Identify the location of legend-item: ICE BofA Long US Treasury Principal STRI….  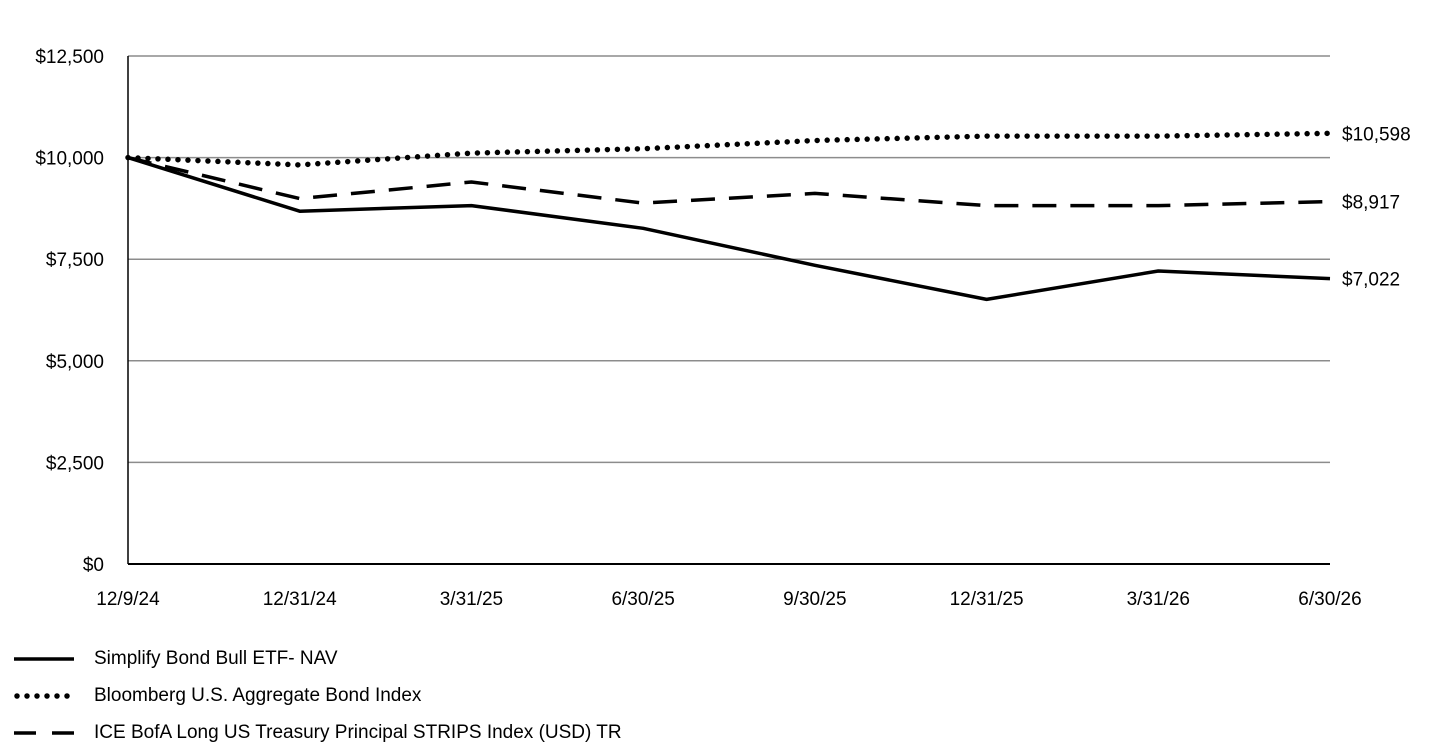
(318, 732).